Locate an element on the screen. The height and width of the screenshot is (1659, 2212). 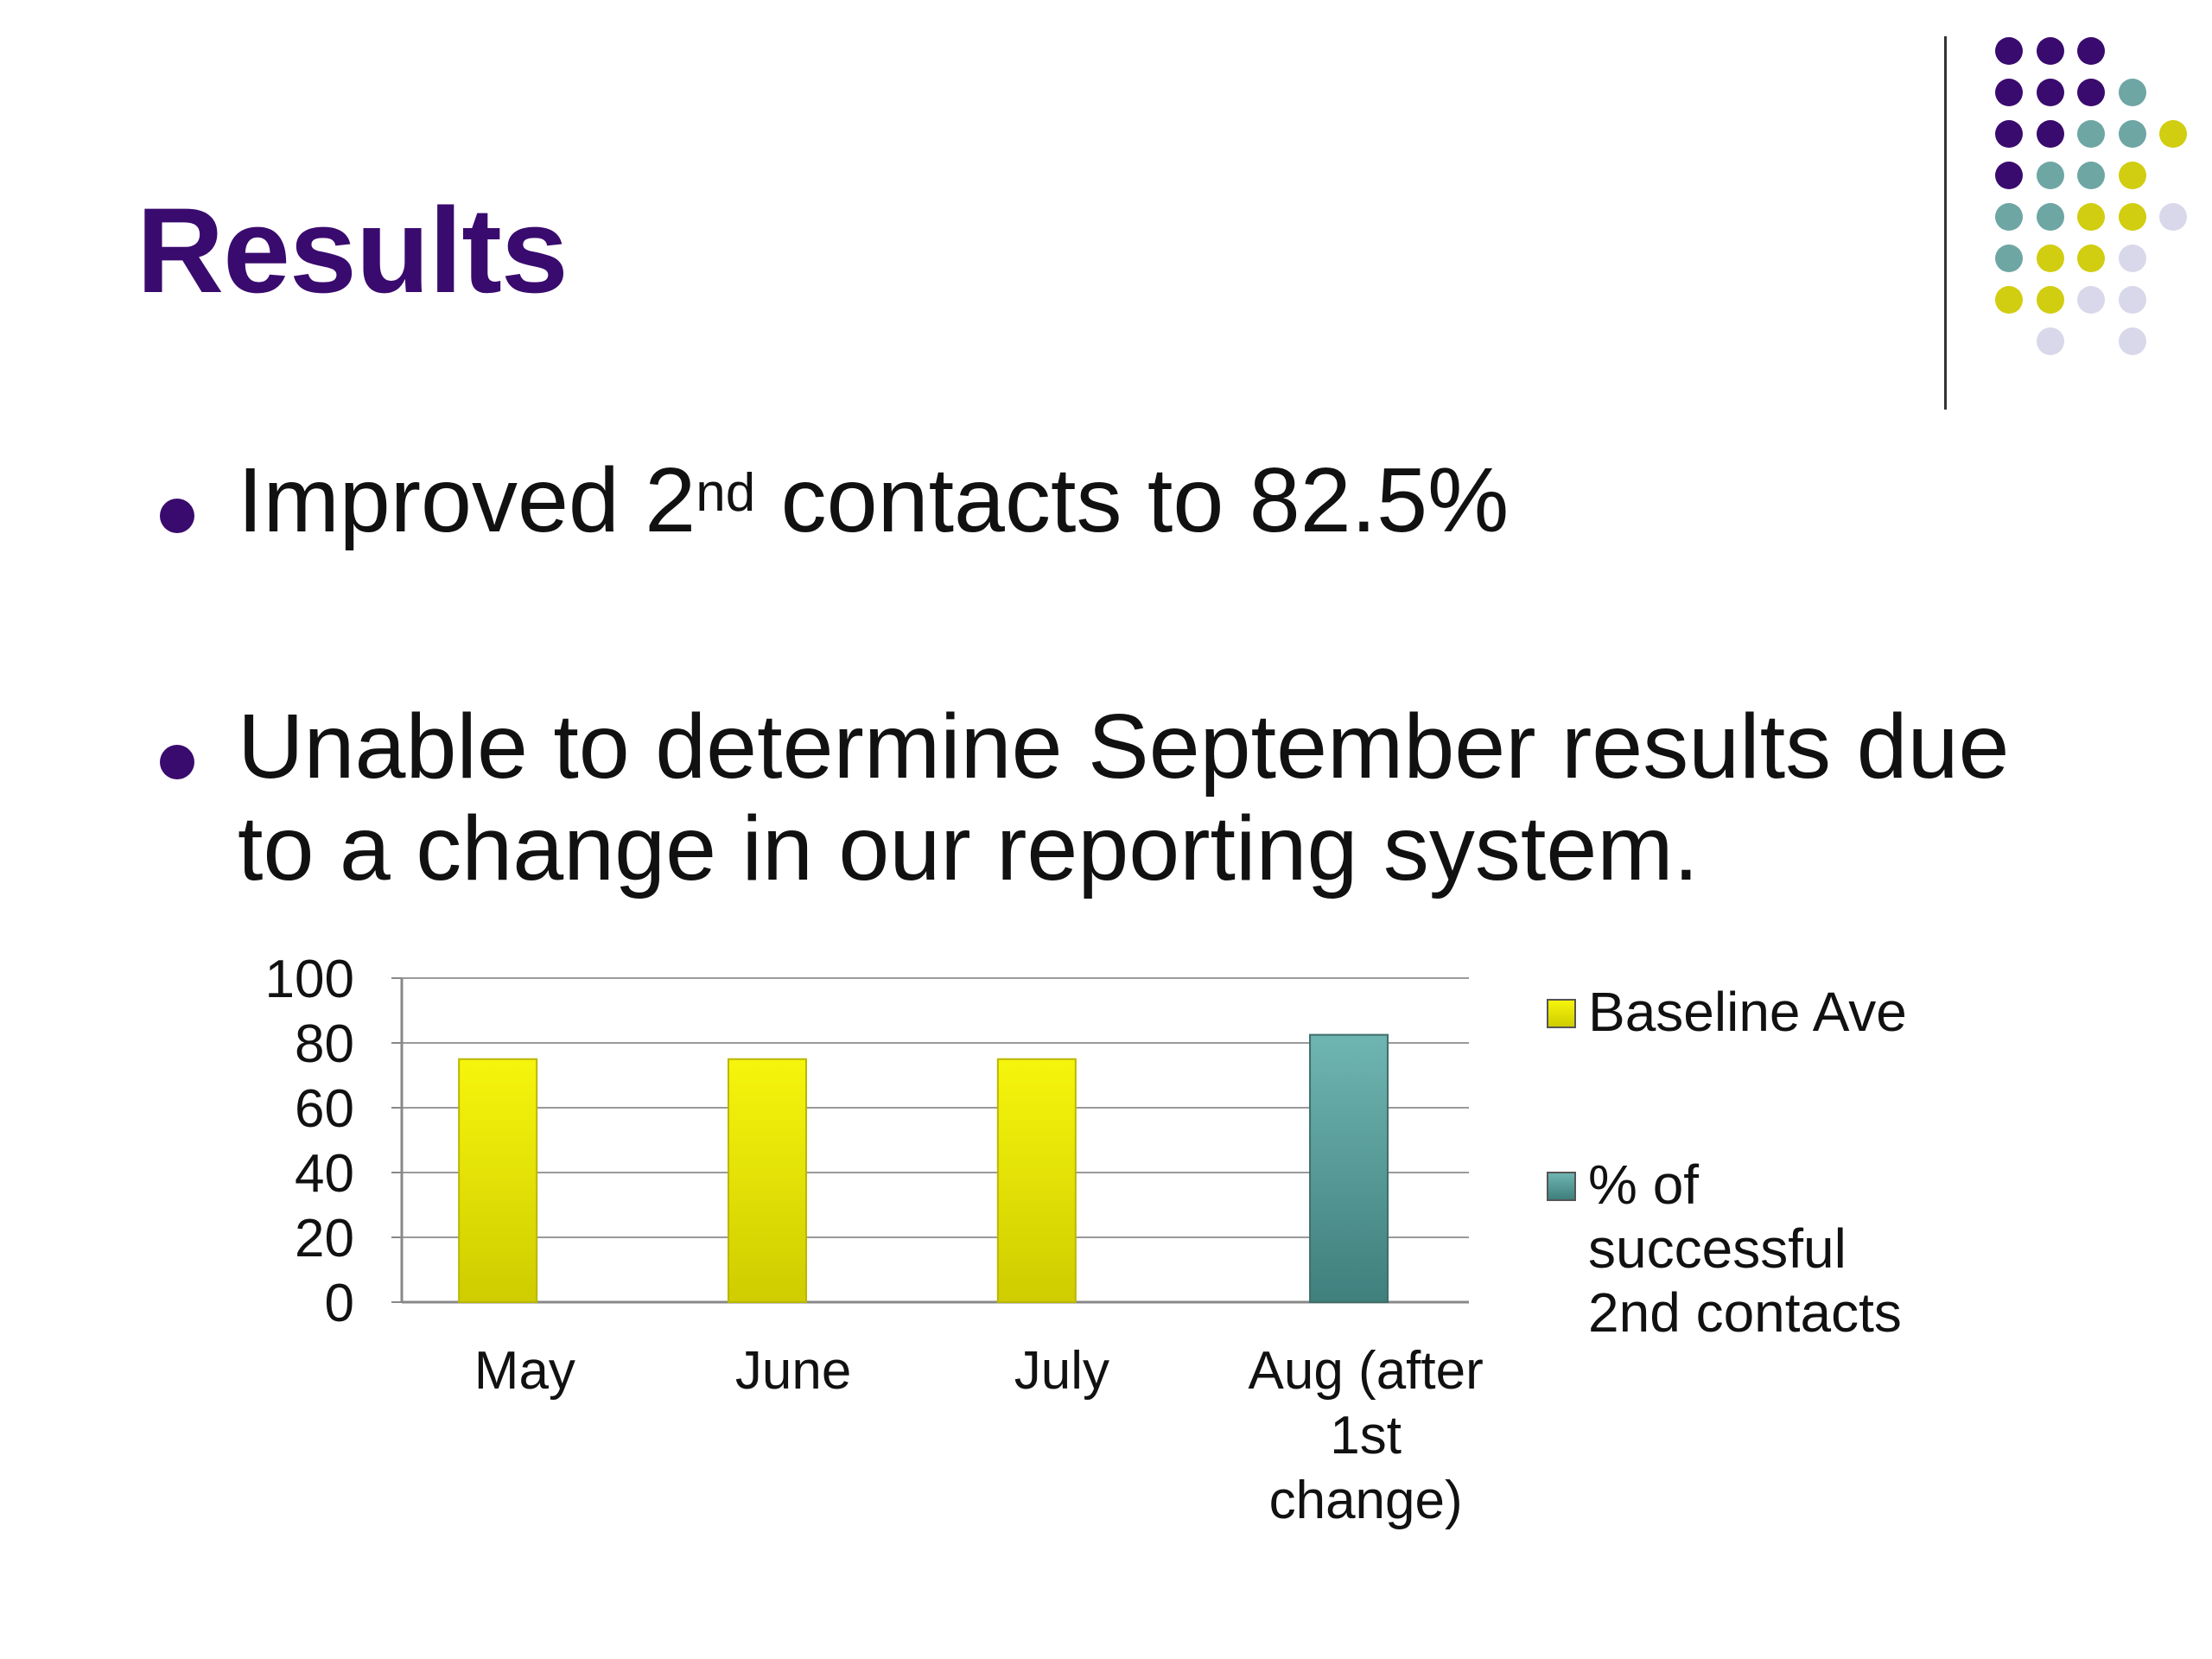
x-tick-label: June is located at coordinates (793, 1371).